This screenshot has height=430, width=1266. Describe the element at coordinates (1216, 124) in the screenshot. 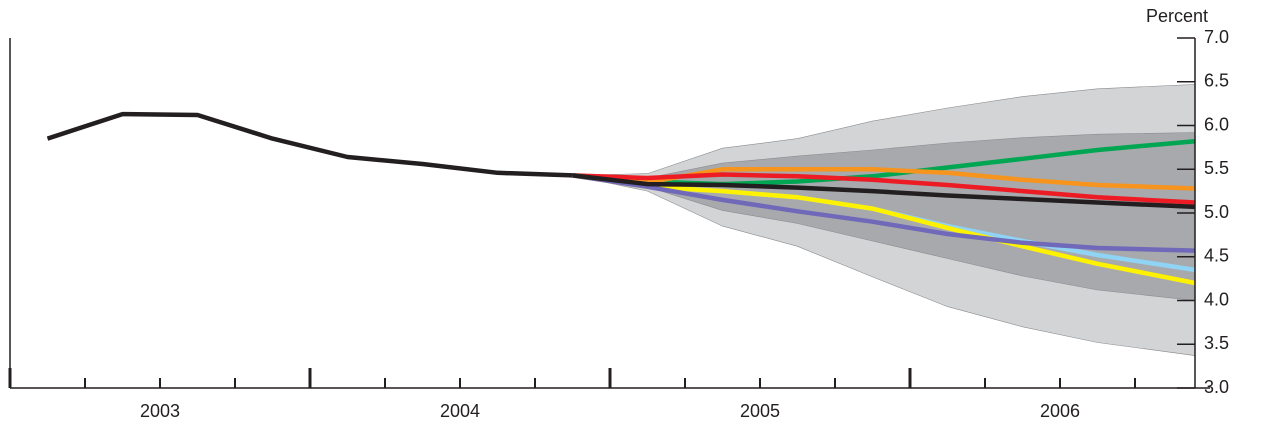

I see `y-tick-label: 6.0` at that location.